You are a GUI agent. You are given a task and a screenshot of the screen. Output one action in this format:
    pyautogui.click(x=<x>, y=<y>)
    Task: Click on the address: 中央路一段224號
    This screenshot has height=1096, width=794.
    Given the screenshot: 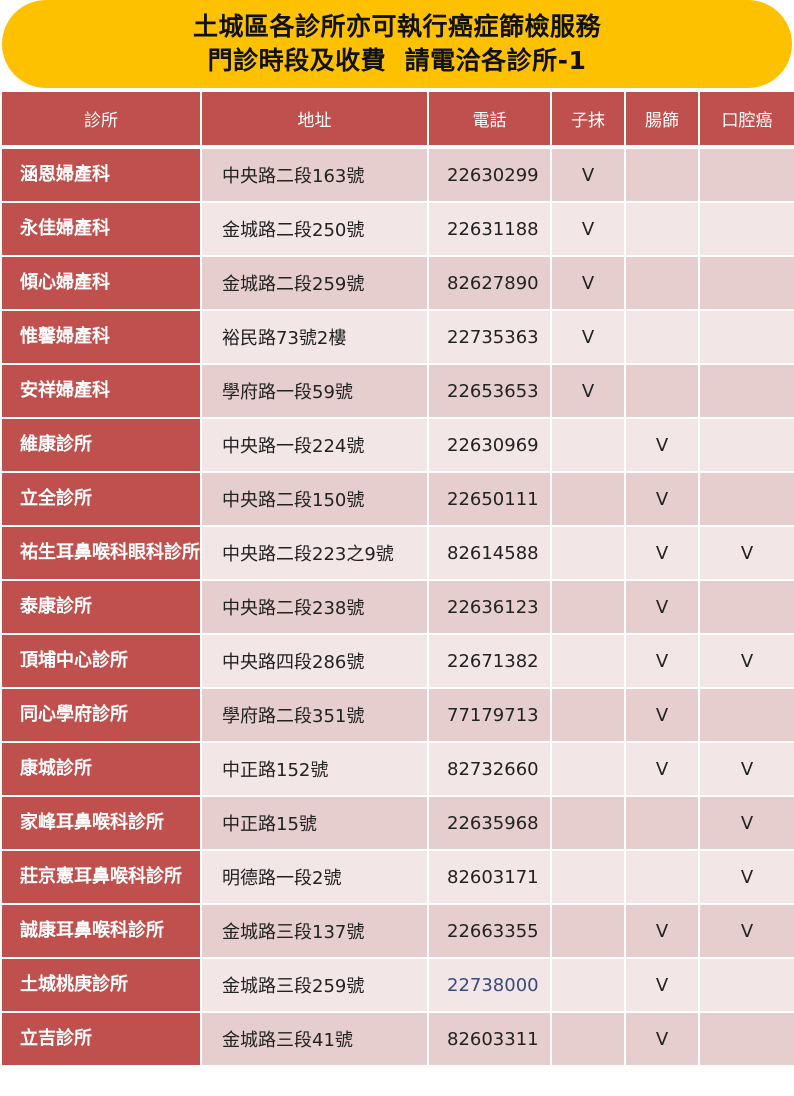 What is the action you would take?
    pyautogui.click(x=314, y=445)
    